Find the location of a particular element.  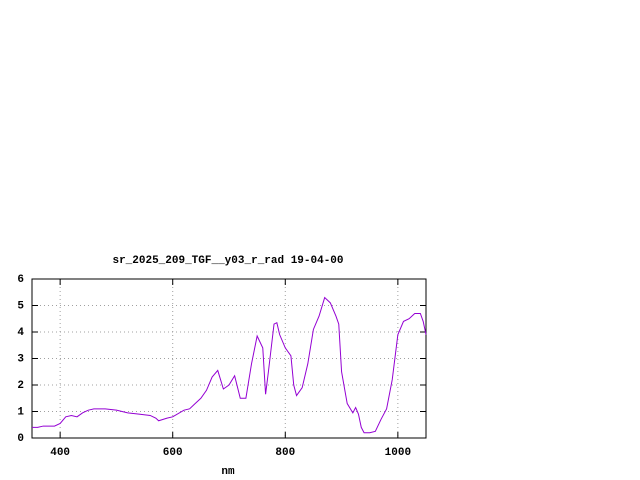

x-axis-label: nm is located at coordinates (228, 472).